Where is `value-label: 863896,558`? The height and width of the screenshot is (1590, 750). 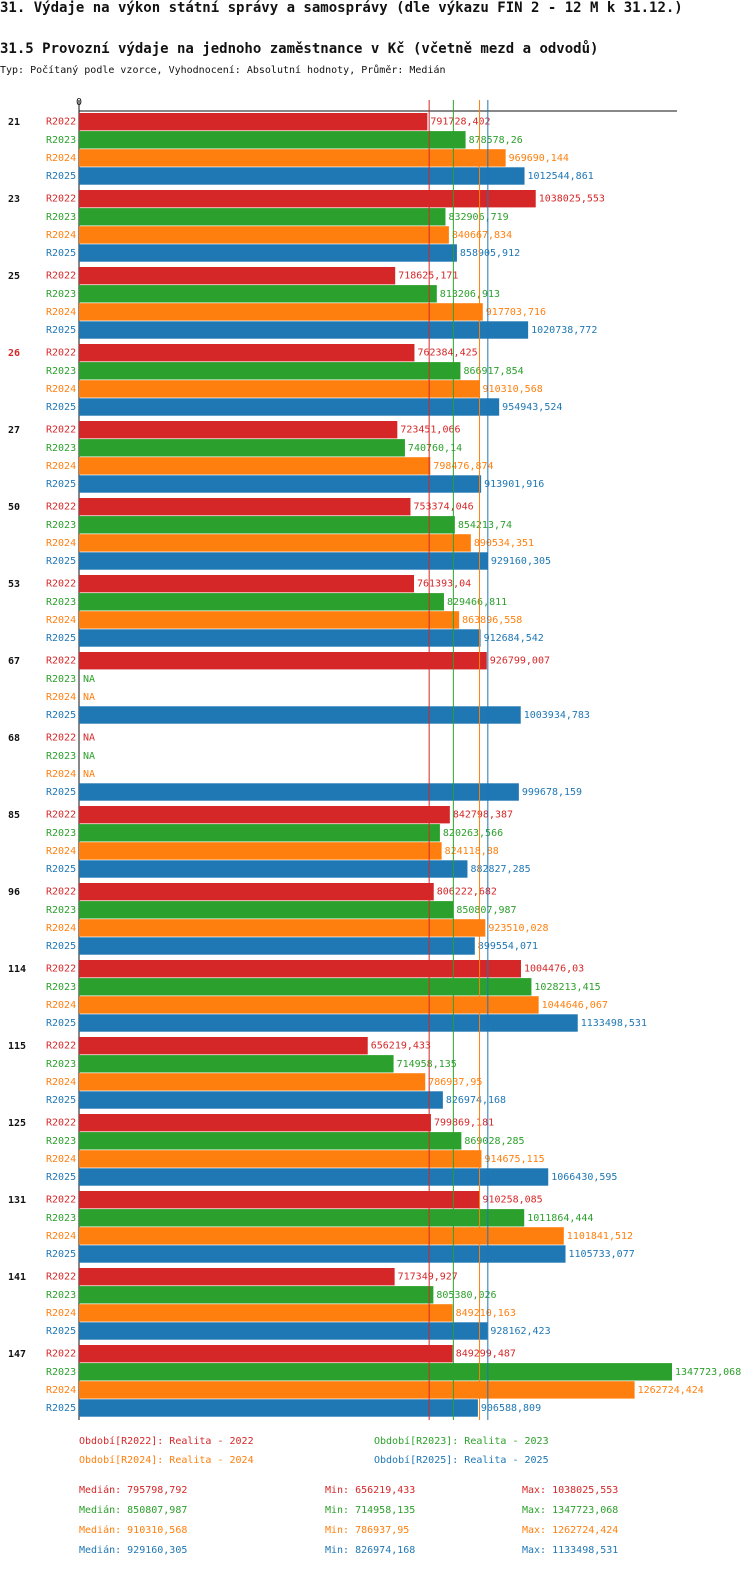 value-label: 863896,558 is located at coordinates (492, 620).